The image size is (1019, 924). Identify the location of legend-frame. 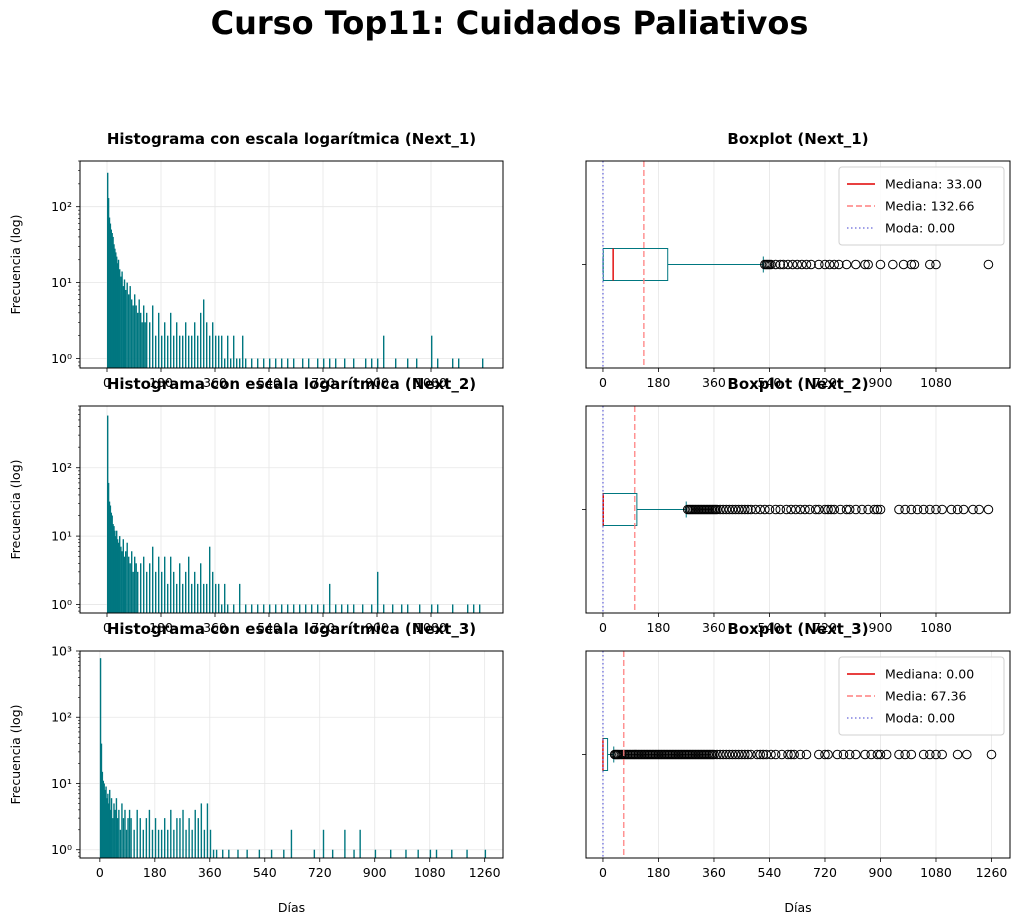
(921, 206).